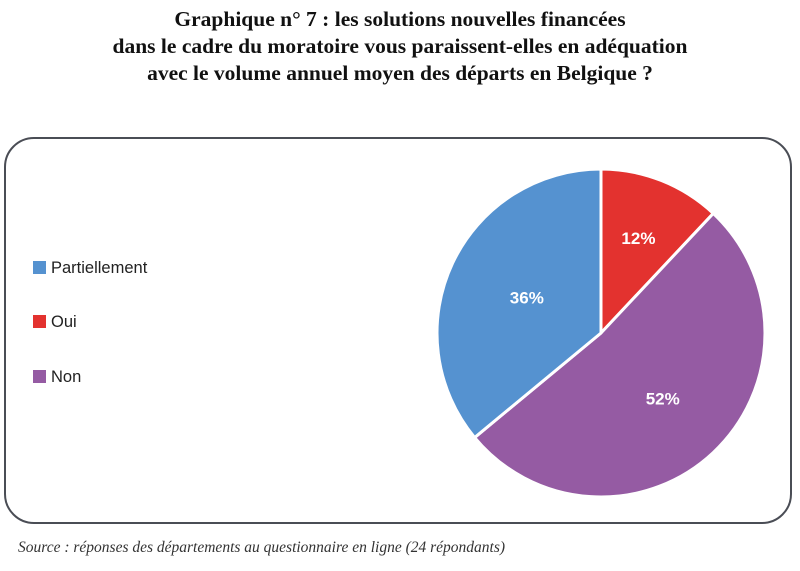 The image size is (800, 571). What do you see at coordinates (39, 267) in the screenshot?
I see `legend-swatch-partiellement` at bounding box center [39, 267].